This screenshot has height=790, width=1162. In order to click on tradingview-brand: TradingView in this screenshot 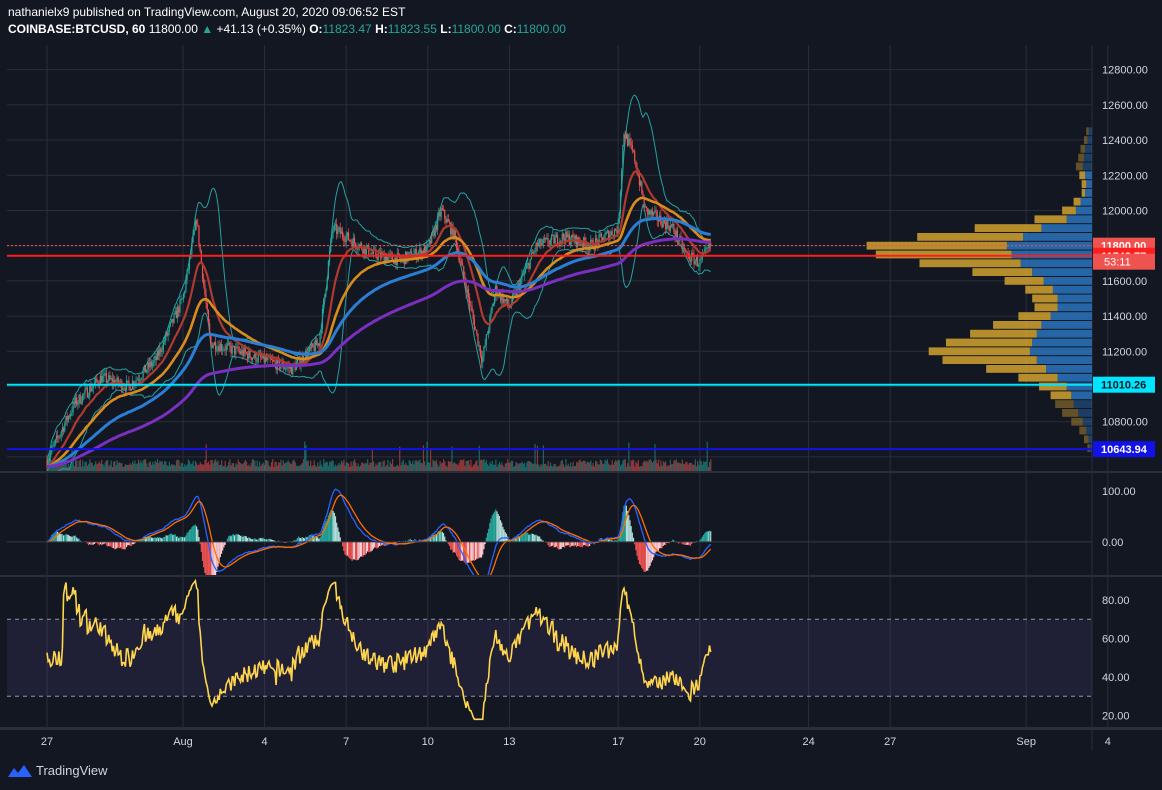, I will do `click(58, 770)`.